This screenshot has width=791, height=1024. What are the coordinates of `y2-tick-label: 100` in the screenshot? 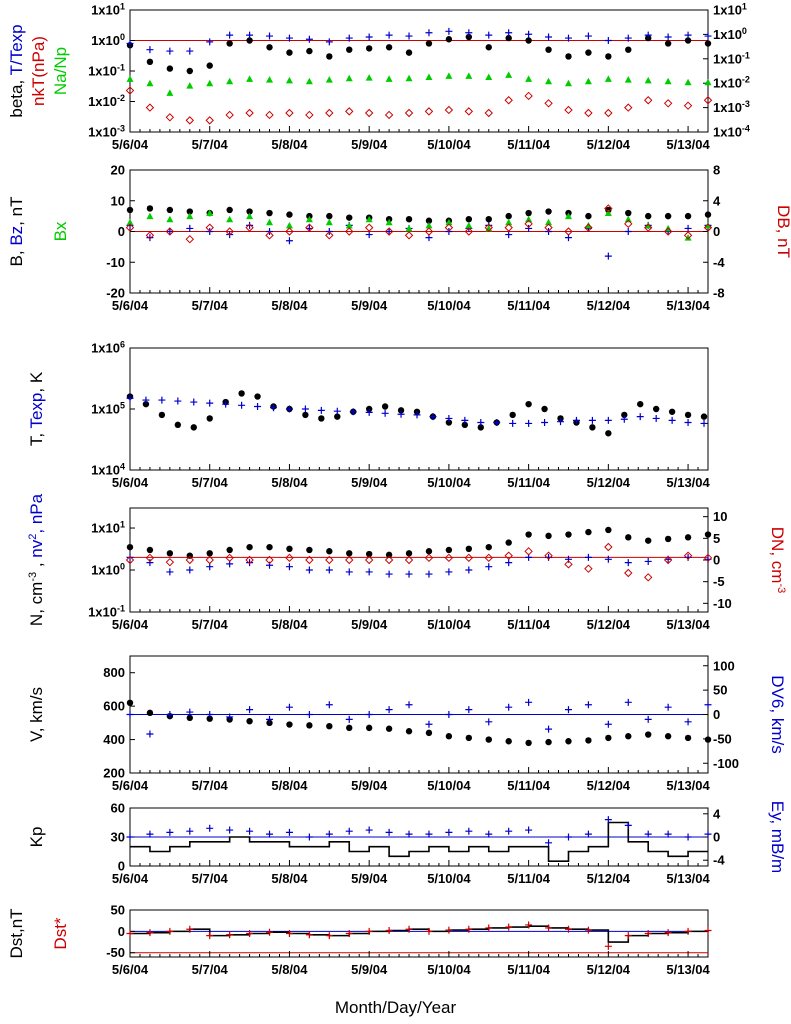 It's located at (724, 665).